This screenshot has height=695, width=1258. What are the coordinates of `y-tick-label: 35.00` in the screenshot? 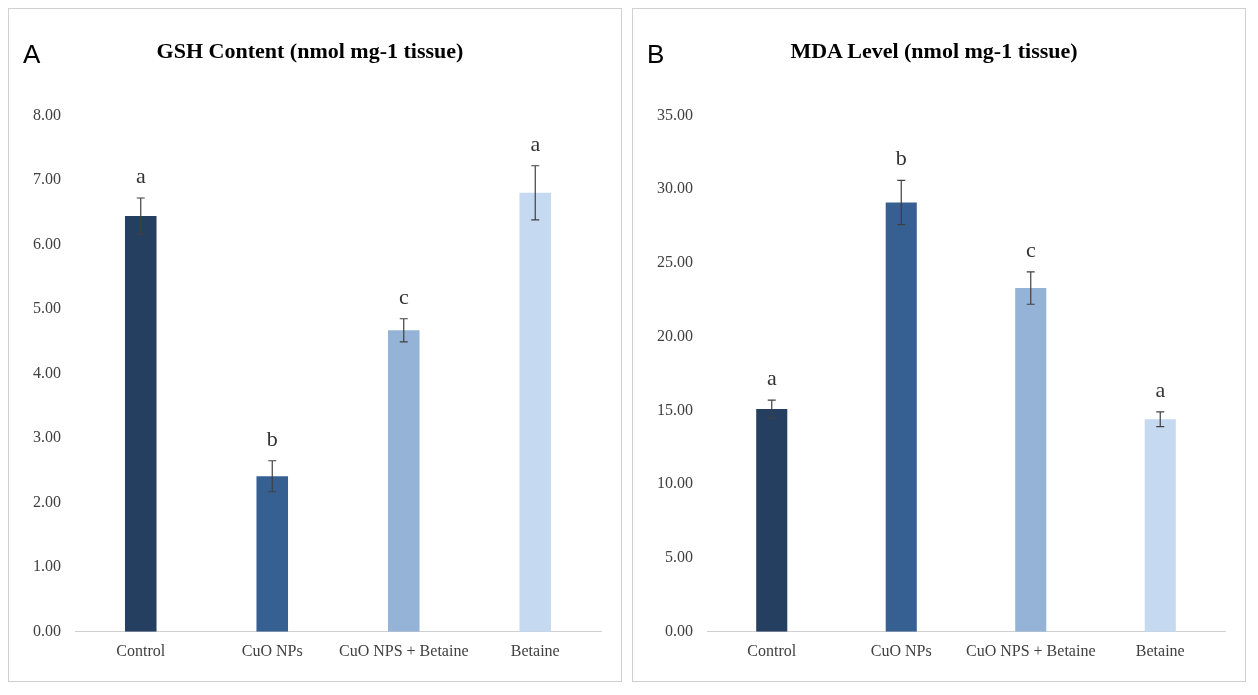 It's located at (675, 114).